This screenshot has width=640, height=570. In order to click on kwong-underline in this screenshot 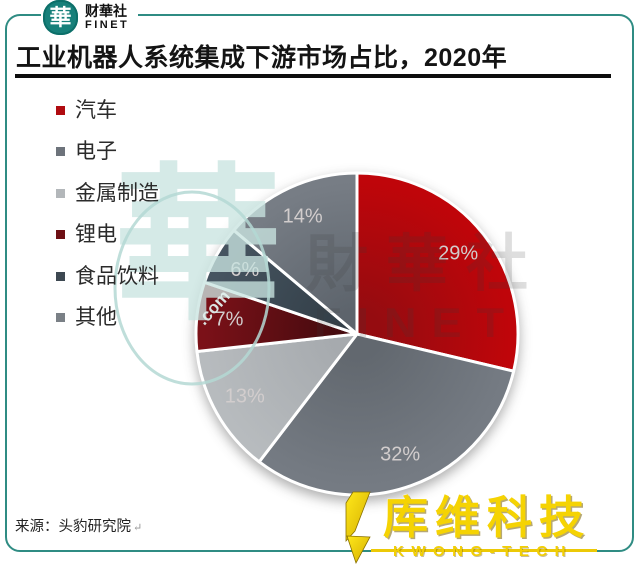, I will do `click(484, 550)`.